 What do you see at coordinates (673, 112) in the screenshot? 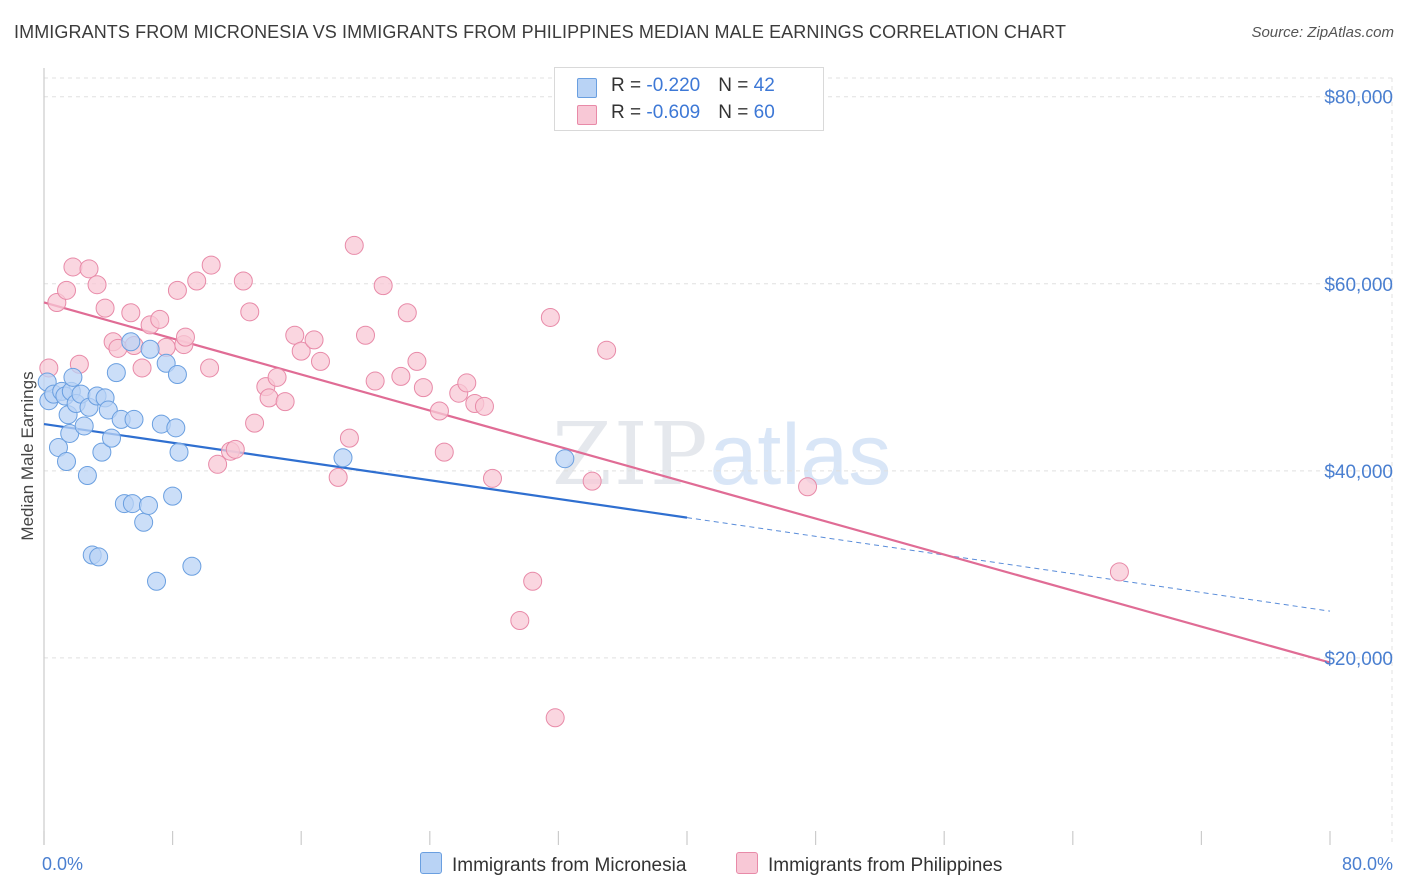
I see `philippines-r-value: -0.609` at bounding box center [673, 112].